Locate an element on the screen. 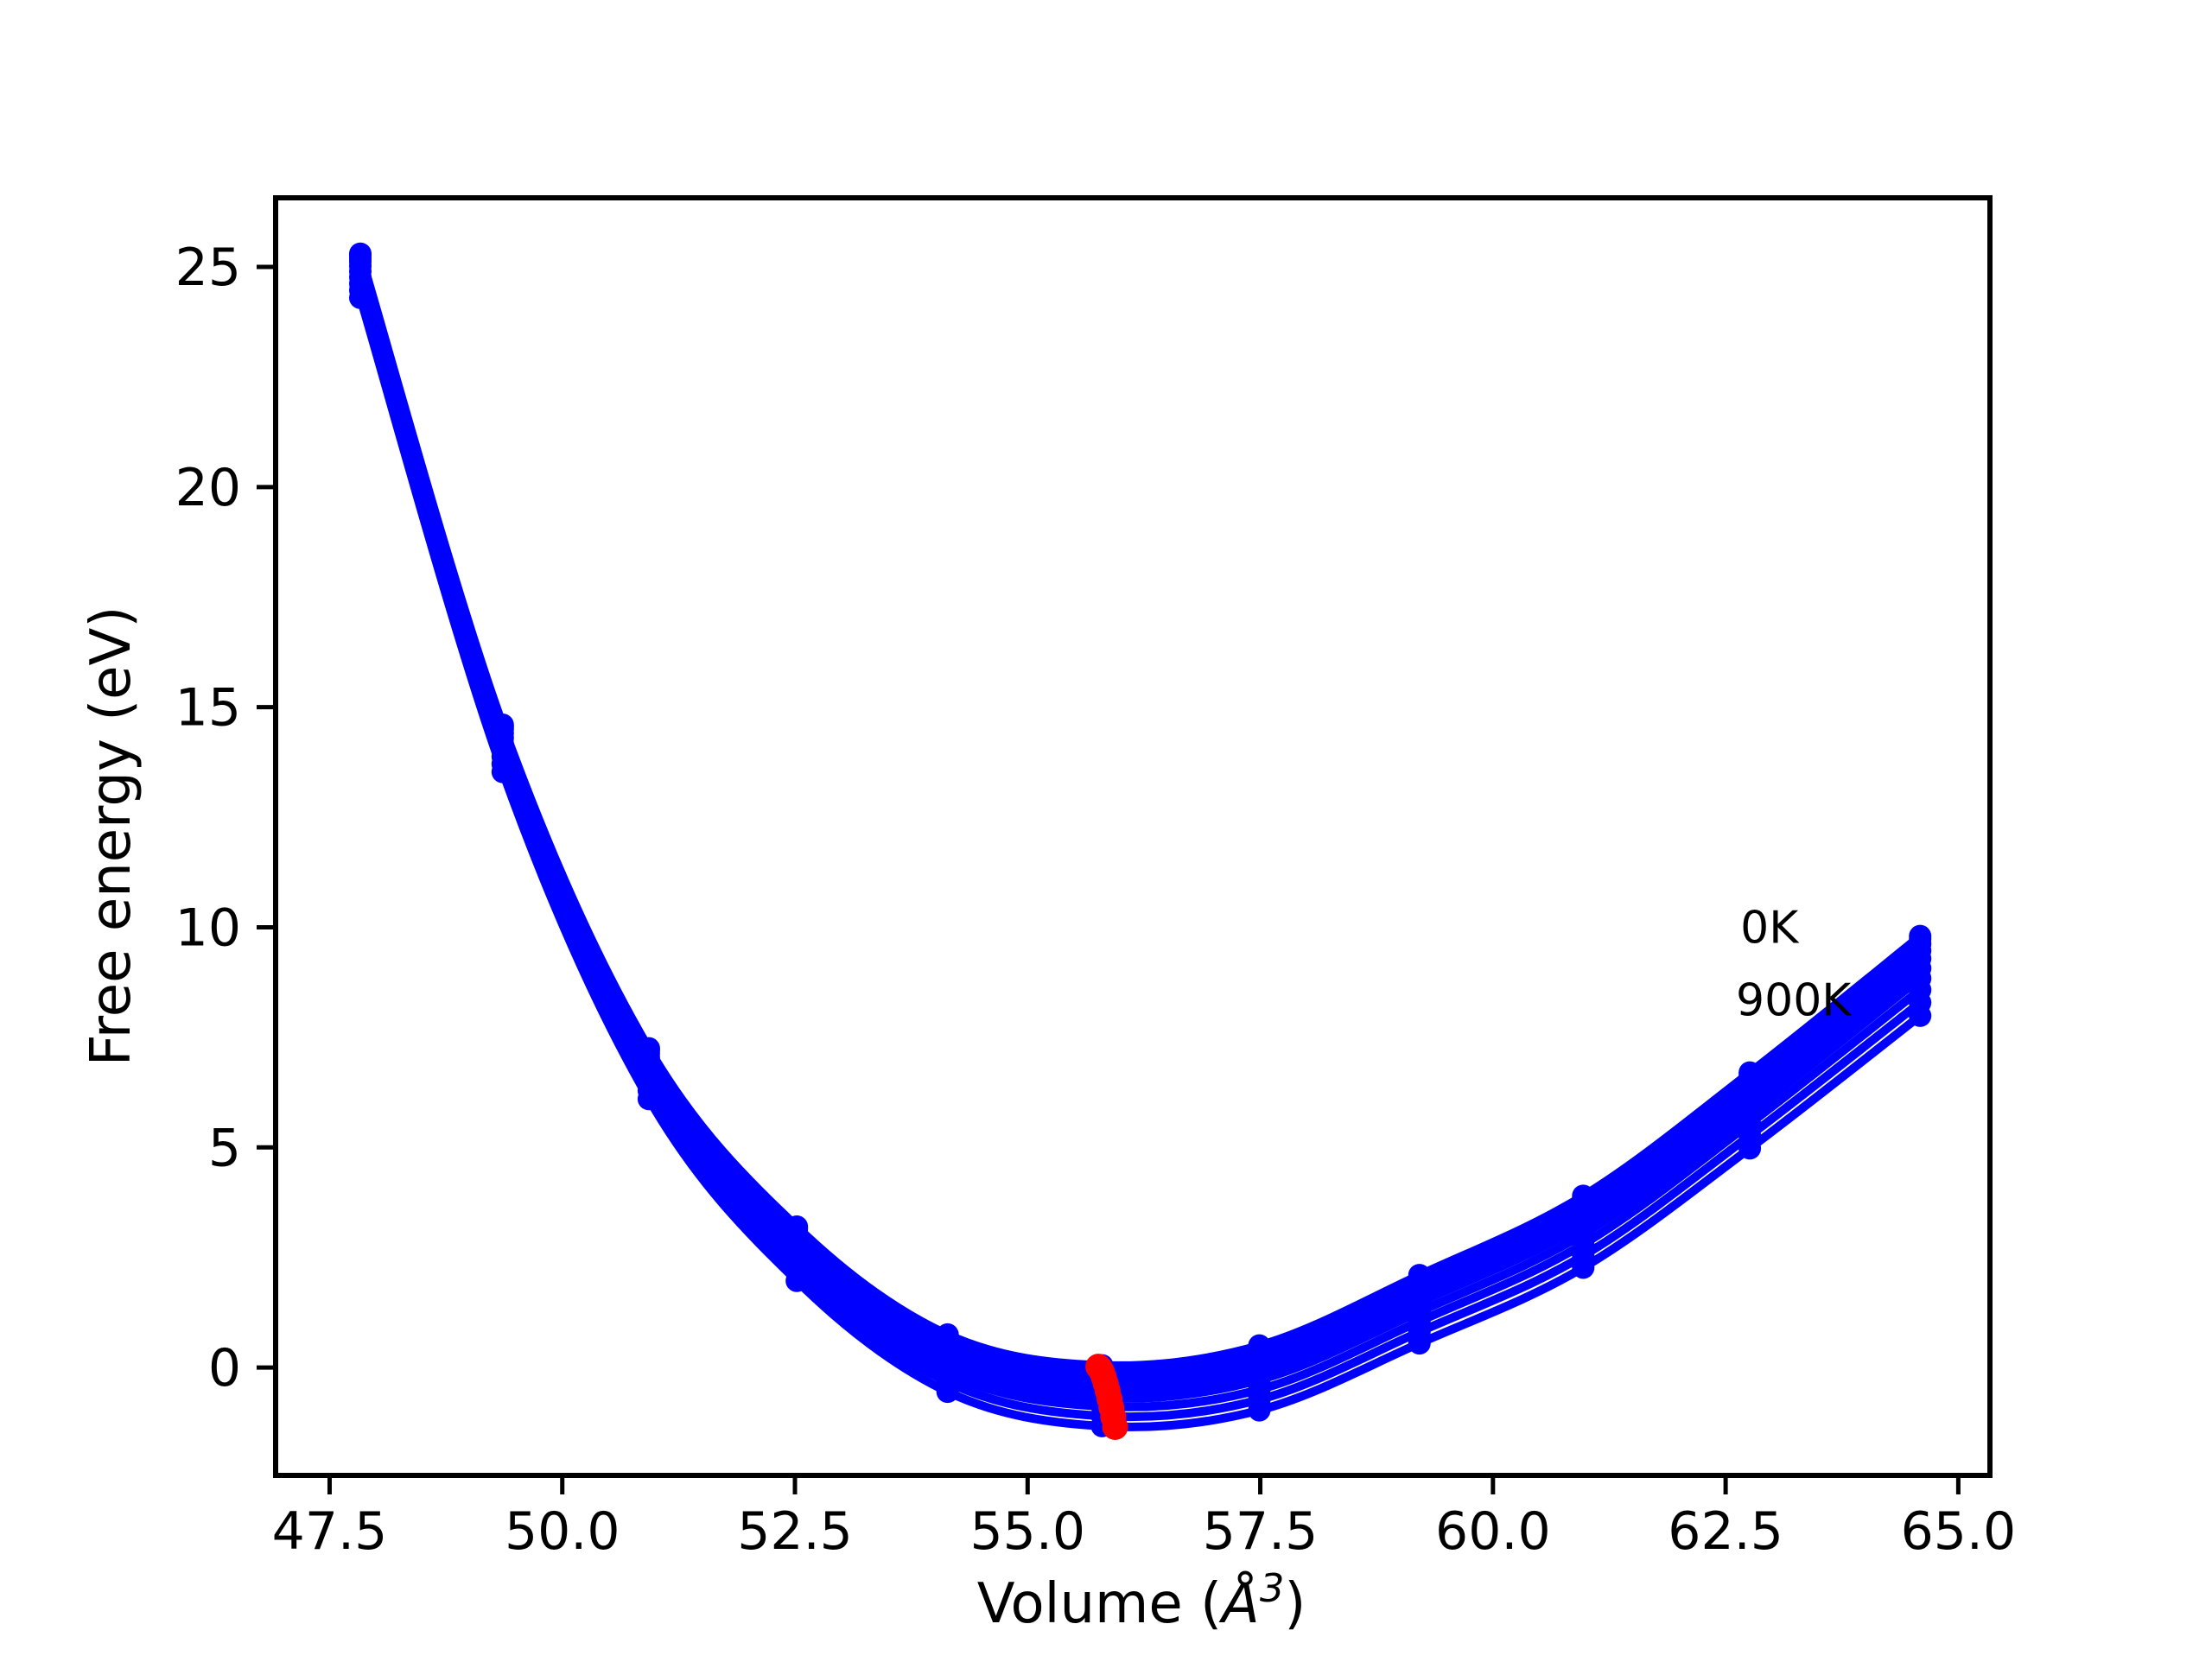 Image resolution: width=2212 pixels, height=1662 pixels. data-point-900K-v54.14 is located at coordinates (947, 1392).